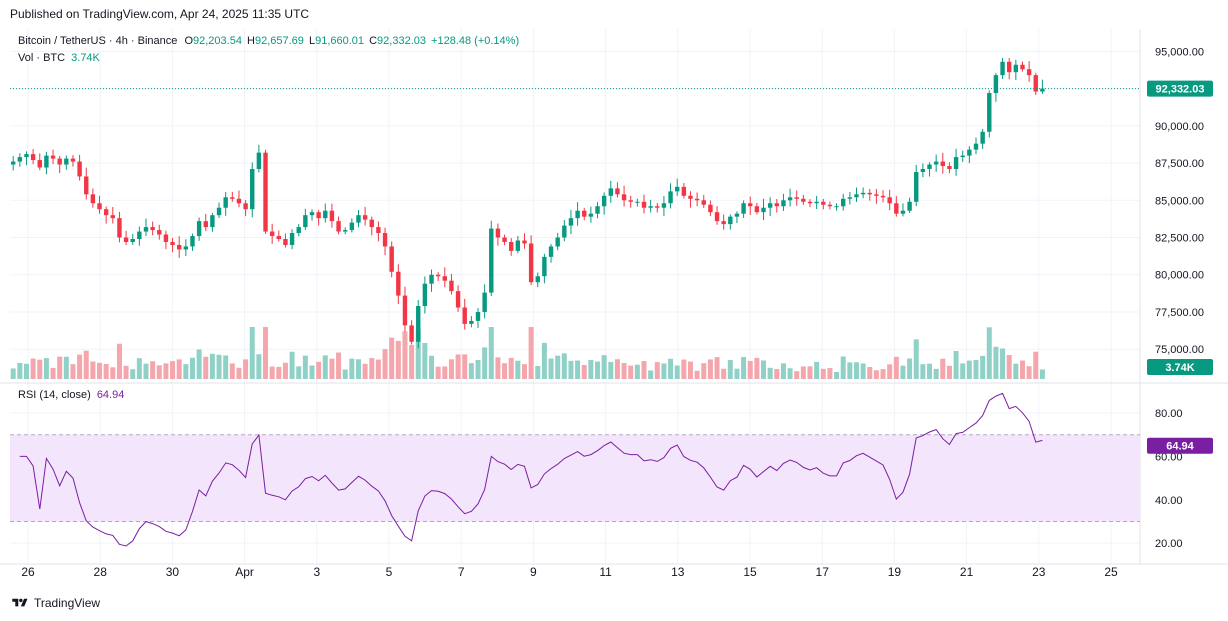  What do you see at coordinates (1180, 88) in the screenshot?
I see `last-price-badge-bg` at bounding box center [1180, 88].